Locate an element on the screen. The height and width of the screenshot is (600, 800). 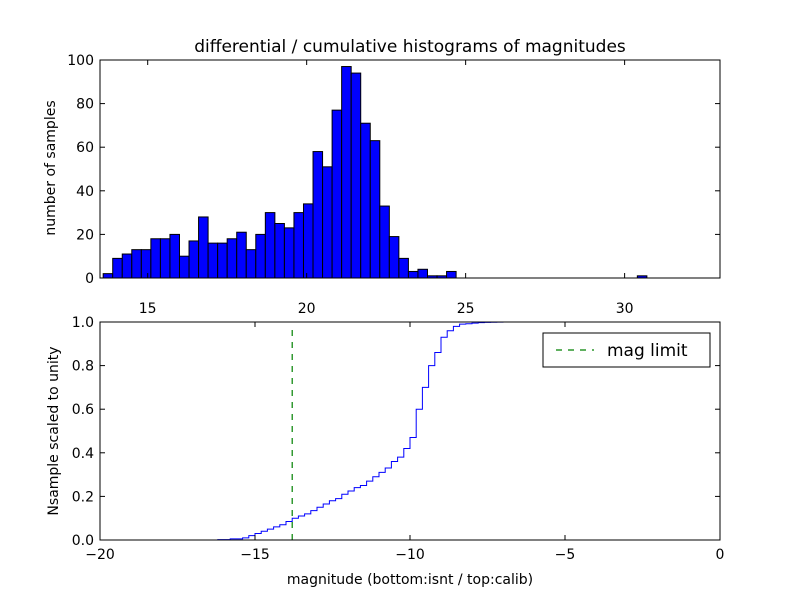
bottom-x-axis-label: magnitude (bottom:isnt / top:calib) is located at coordinates (410, 580).